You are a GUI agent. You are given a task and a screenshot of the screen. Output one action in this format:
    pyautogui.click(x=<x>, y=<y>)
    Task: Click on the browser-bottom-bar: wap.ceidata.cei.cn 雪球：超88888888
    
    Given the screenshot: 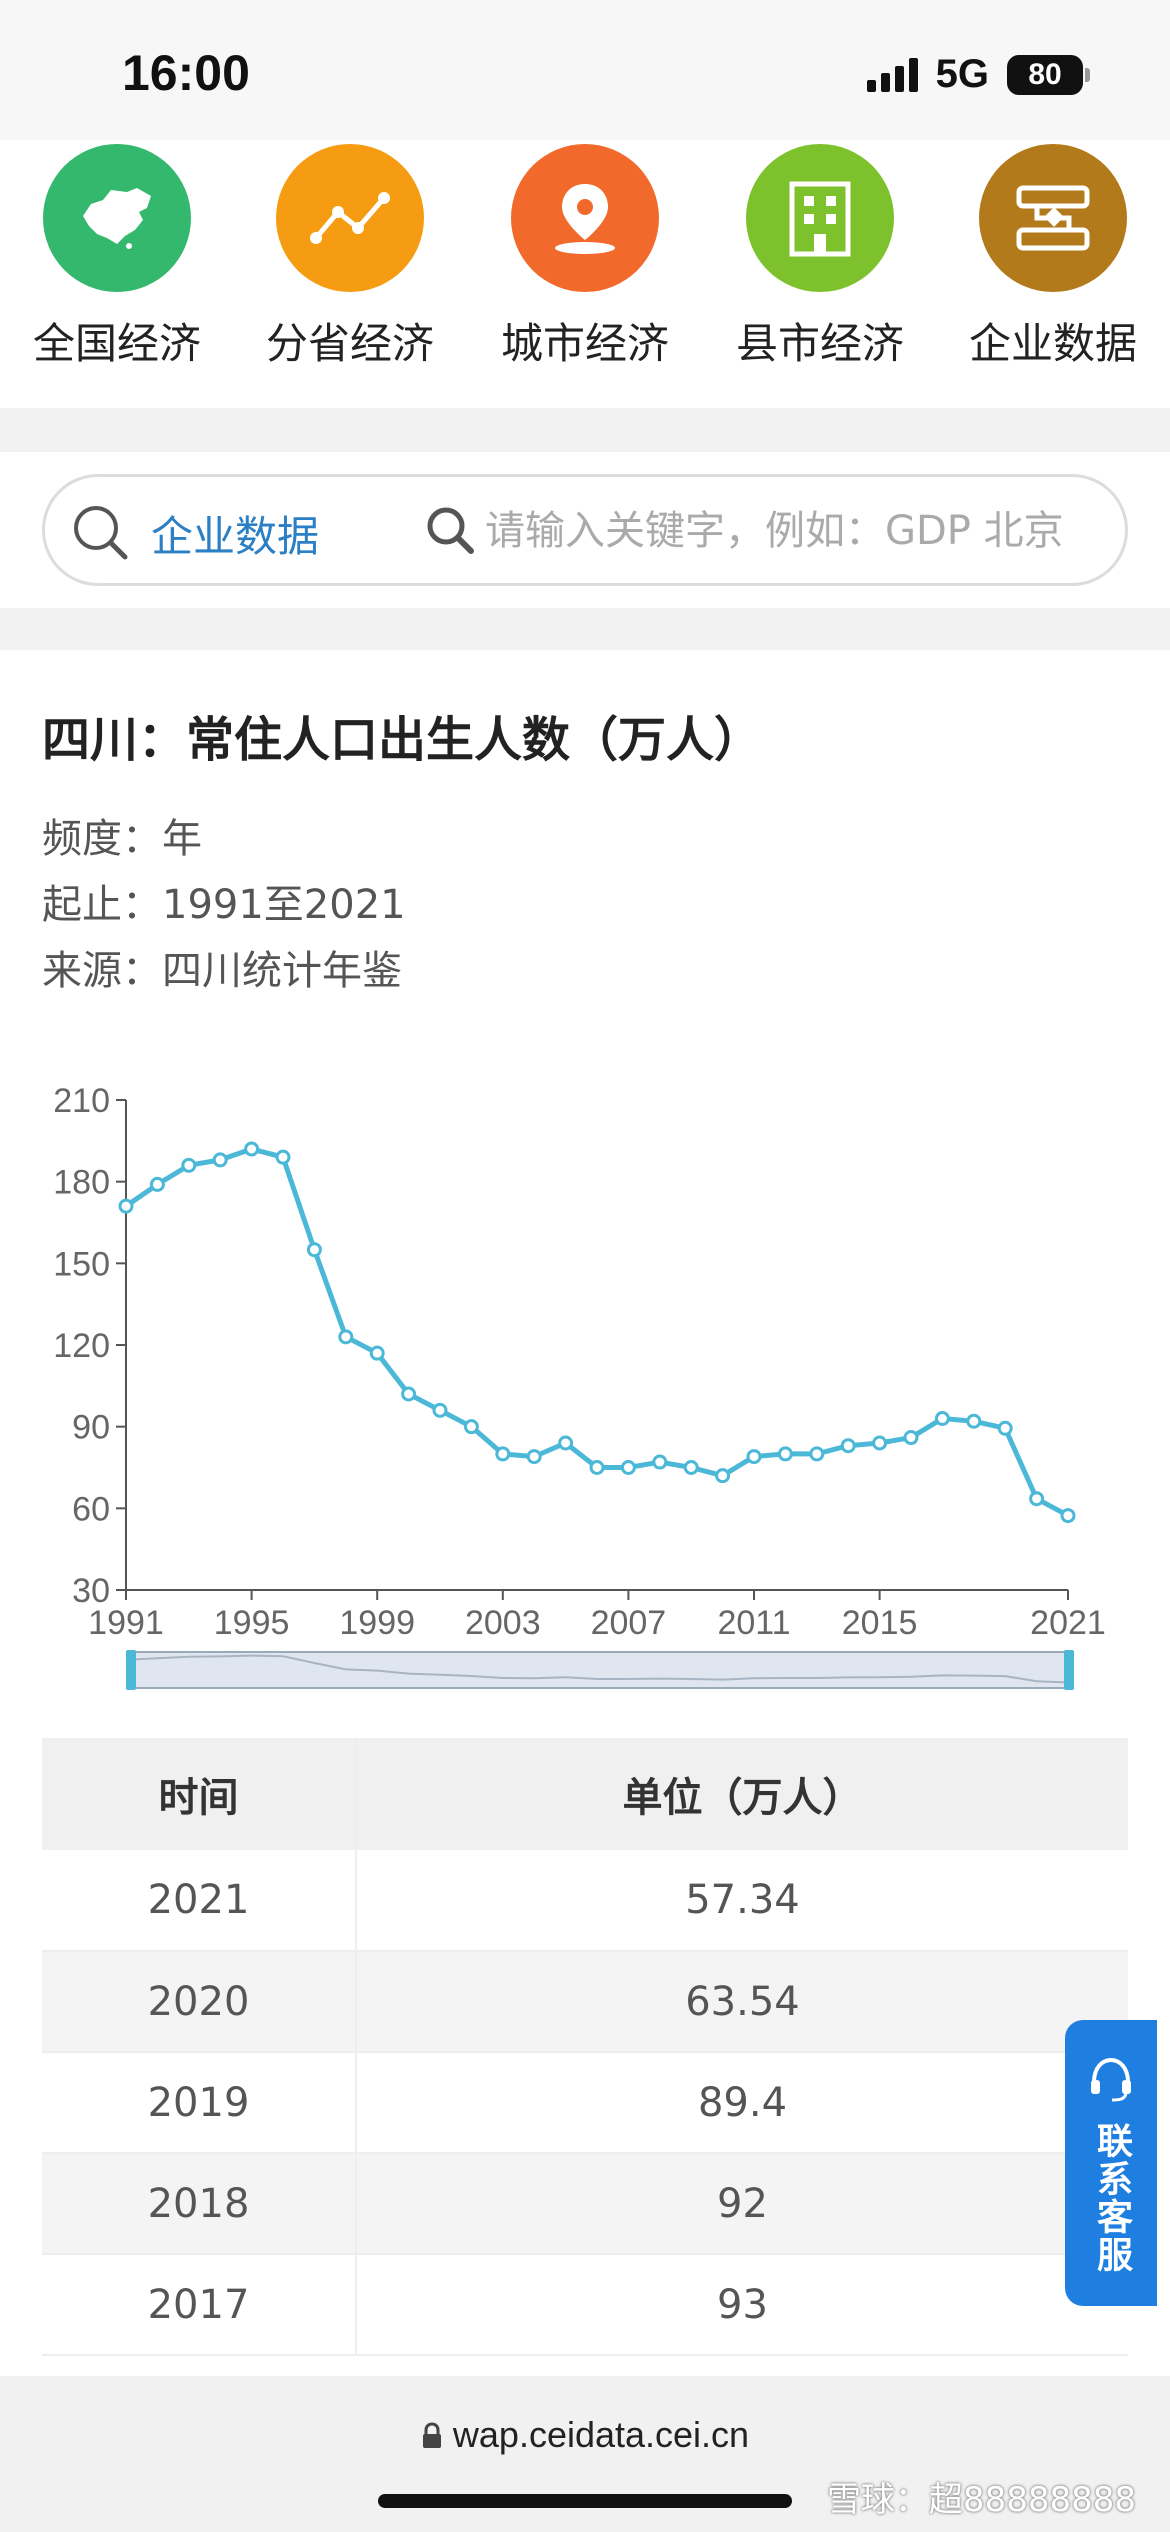 What is the action you would take?
    pyautogui.click(x=585, y=2454)
    